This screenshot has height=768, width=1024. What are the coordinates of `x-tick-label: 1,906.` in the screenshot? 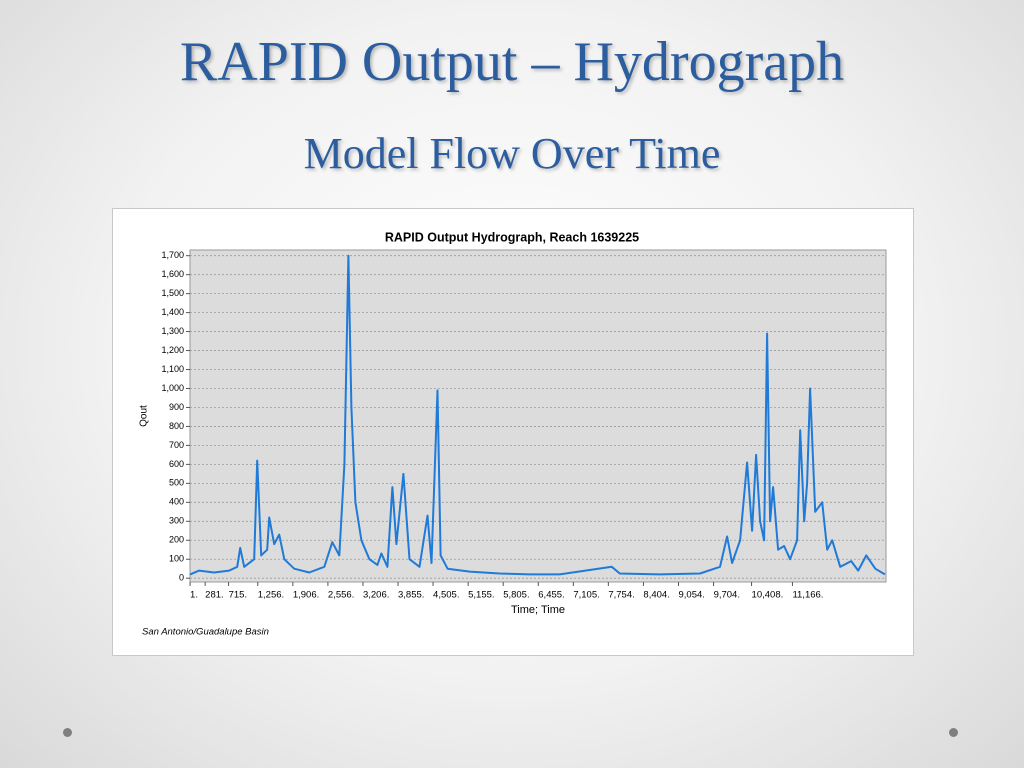 It's located at (306, 595).